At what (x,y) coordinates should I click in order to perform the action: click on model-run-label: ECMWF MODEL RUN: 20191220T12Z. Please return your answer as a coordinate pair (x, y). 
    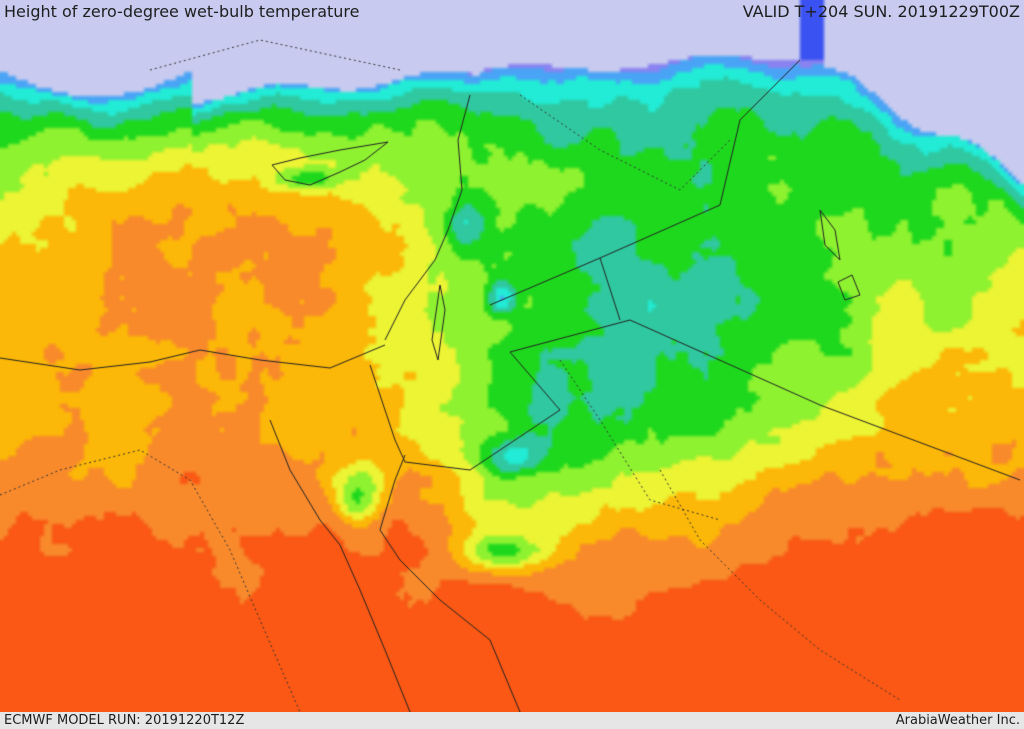
    Looking at the image, I should click on (124, 720).